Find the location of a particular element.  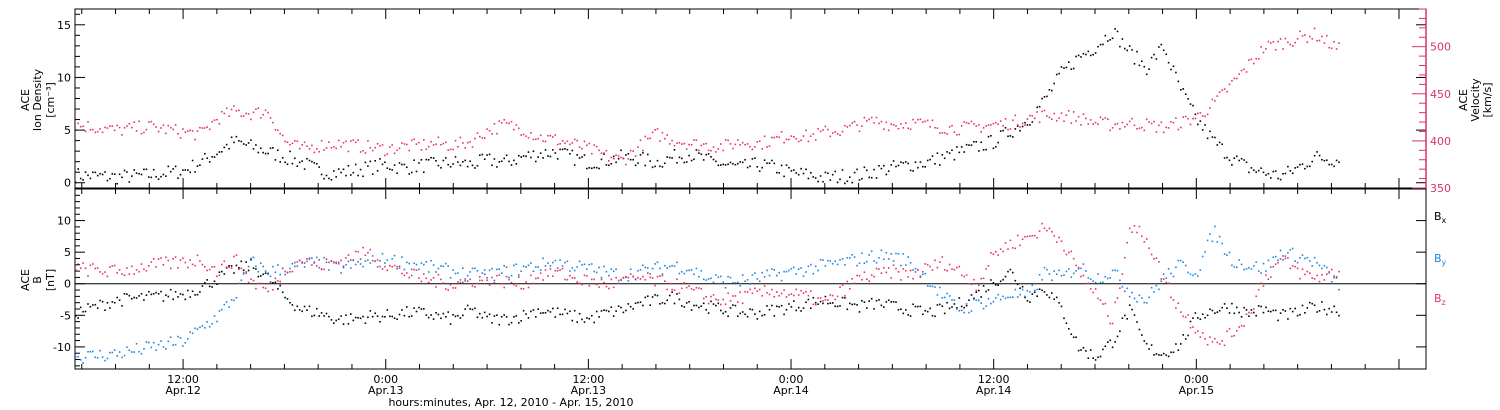

time-tick-label-hour: 12:00 is located at coordinates (183, 379).